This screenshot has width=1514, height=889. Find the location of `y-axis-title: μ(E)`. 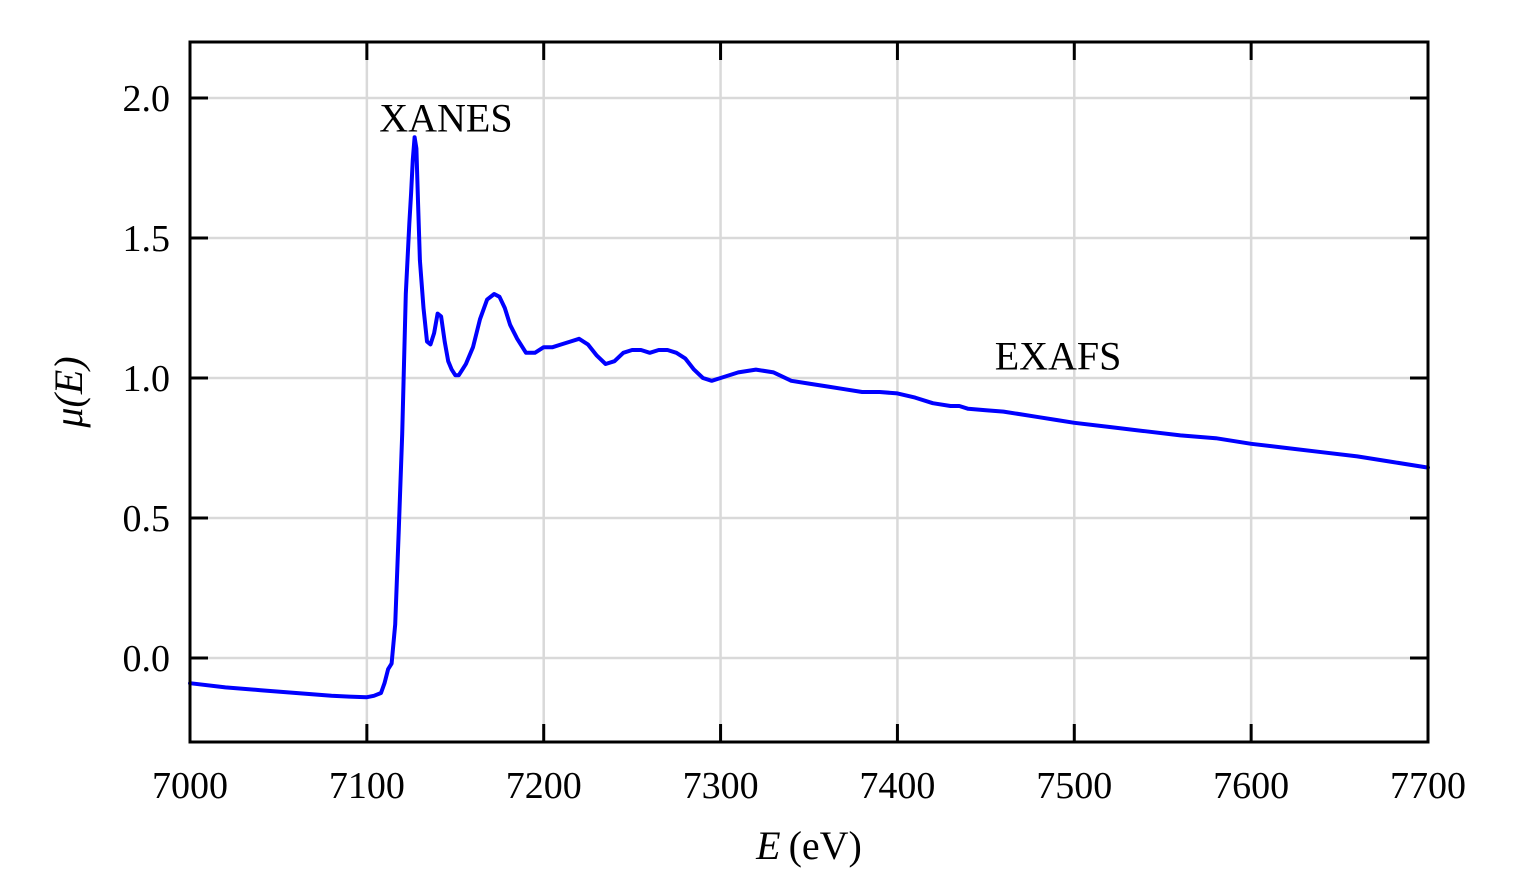

y-axis-title: μ(E) is located at coordinates (68, 392).